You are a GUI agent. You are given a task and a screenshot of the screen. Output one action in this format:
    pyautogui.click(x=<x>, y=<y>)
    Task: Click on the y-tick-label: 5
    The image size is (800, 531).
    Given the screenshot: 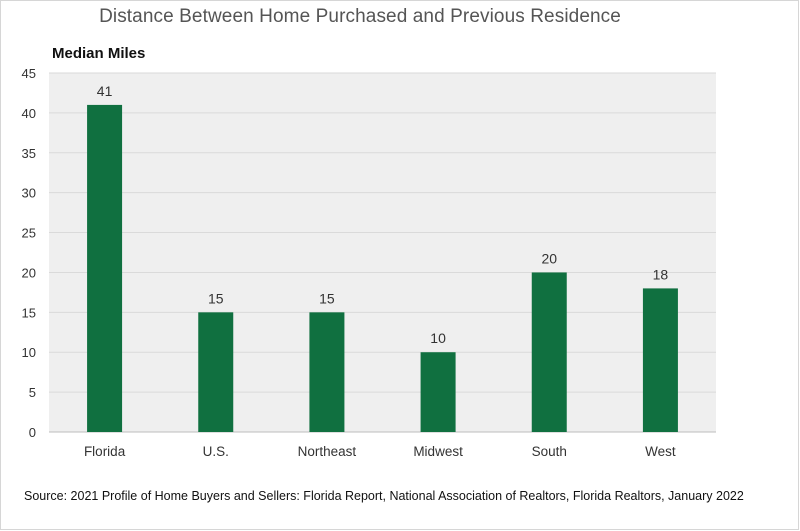 What is the action you would take?
    pyautogui.click(x=32, y=392)
    